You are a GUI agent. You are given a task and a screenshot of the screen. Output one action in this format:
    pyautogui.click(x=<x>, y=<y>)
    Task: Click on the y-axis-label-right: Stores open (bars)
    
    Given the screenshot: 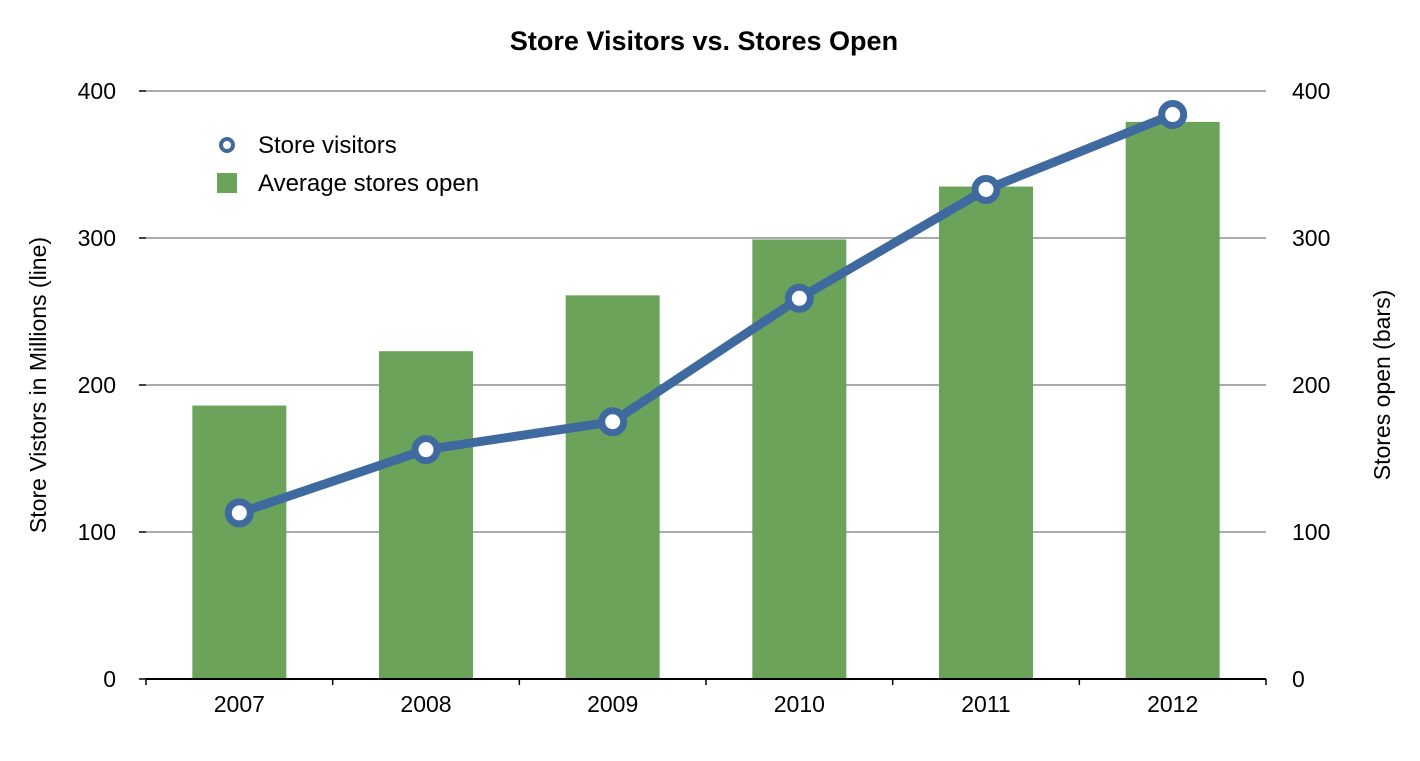 What is the action you would take?
    pyautogui.click(x=1382, y=385)
    